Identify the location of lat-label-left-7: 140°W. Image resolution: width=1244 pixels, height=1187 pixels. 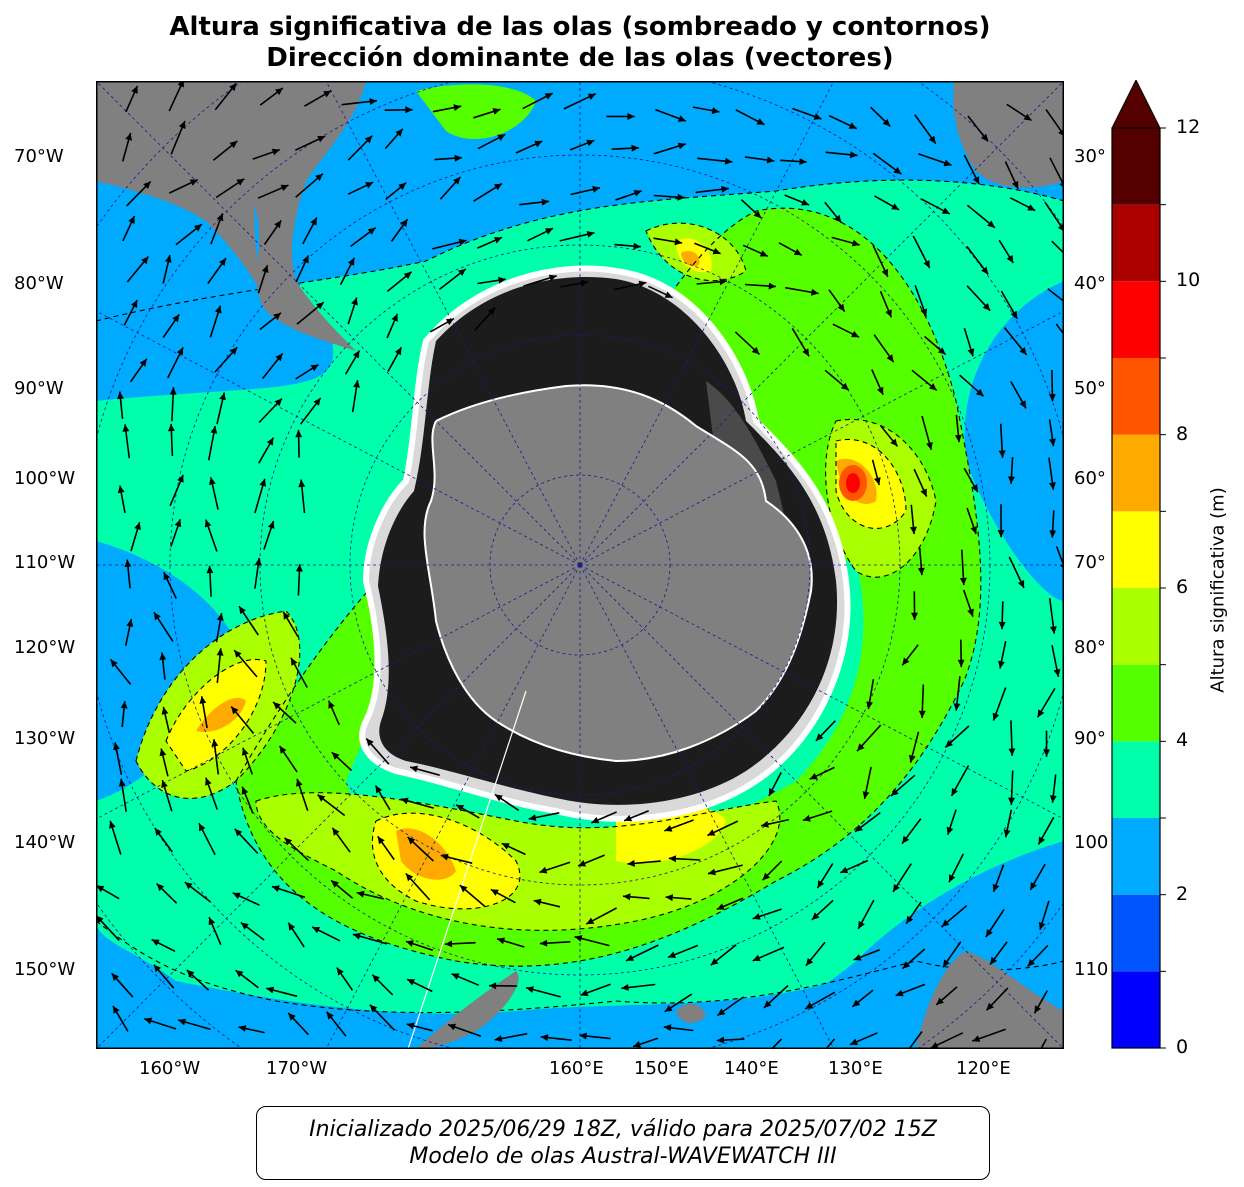
(45, 842).